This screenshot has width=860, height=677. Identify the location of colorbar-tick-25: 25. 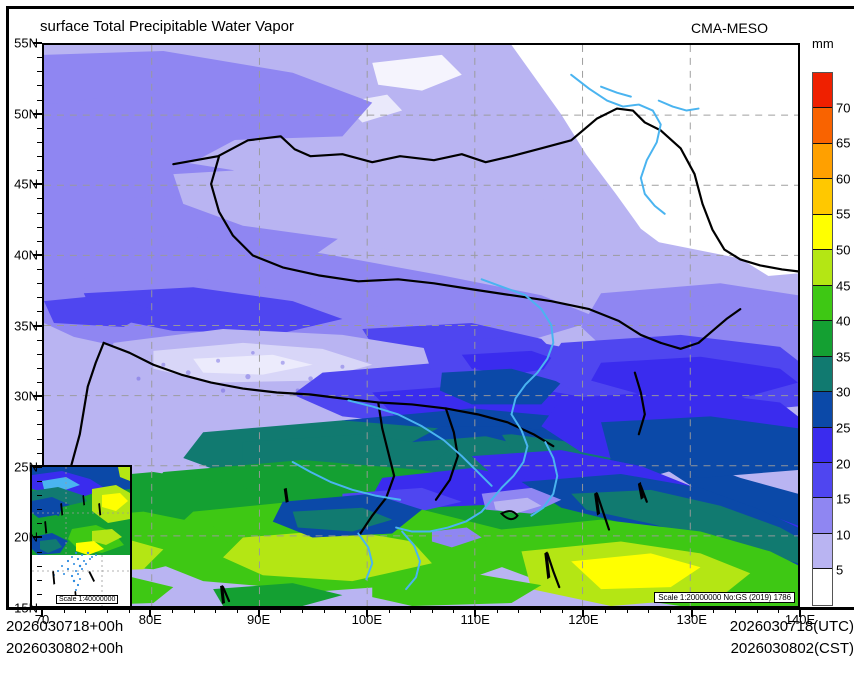
(843, 428).